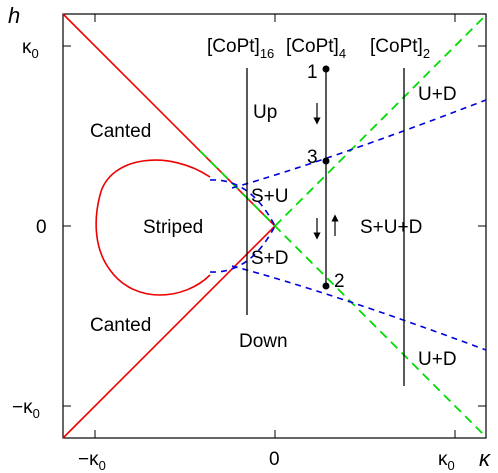 The image size is (498, 473). I want to click on region-up: Up, so click(265, 112).